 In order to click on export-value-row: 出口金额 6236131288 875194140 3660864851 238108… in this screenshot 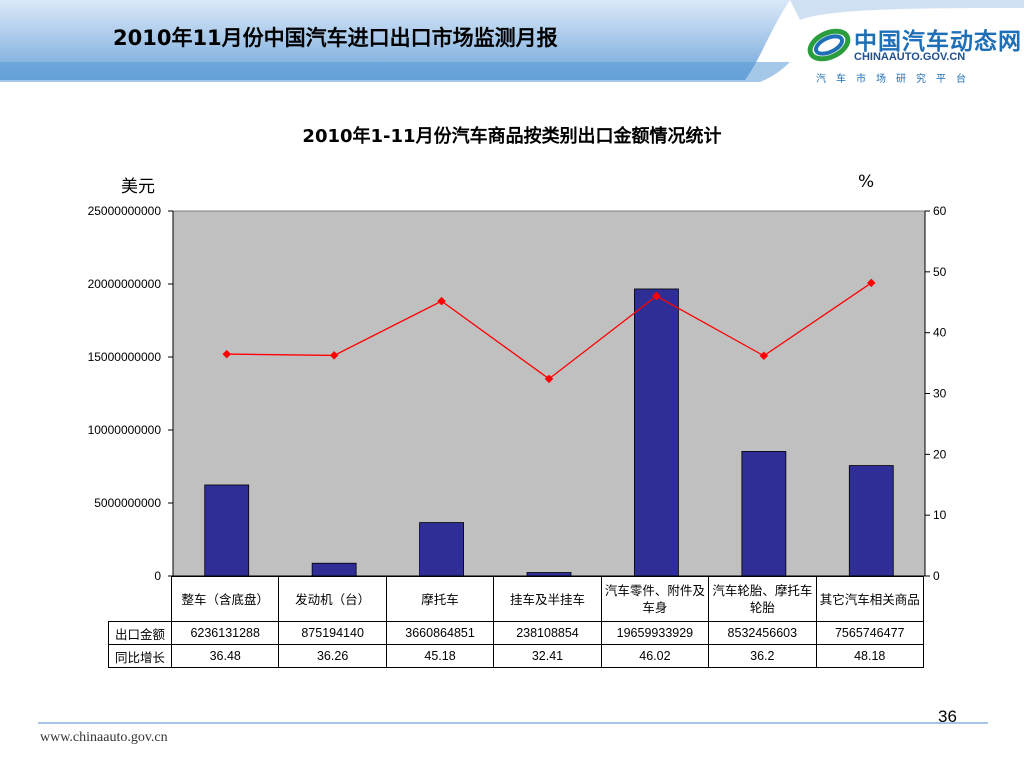, I will do `click(516, 633)`.